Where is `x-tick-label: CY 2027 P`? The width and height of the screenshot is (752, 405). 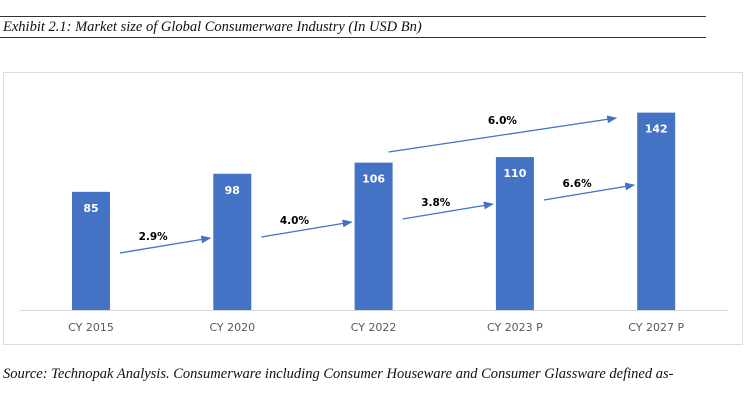
x-tick-label: CY 2027 P is located at coordinates (656, 327).